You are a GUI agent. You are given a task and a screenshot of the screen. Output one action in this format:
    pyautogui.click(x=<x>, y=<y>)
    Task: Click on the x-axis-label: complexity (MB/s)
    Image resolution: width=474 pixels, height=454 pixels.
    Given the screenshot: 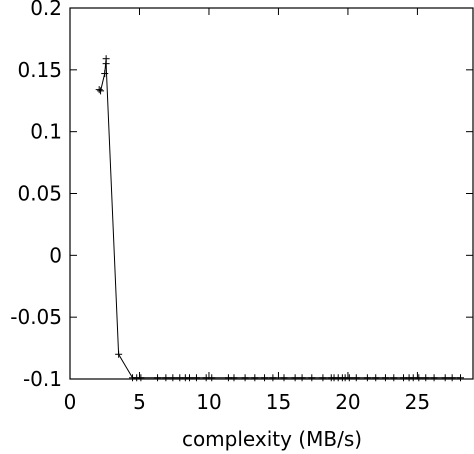 What is the action you would take?
    pyautogui.click(x=272, y=439)
    